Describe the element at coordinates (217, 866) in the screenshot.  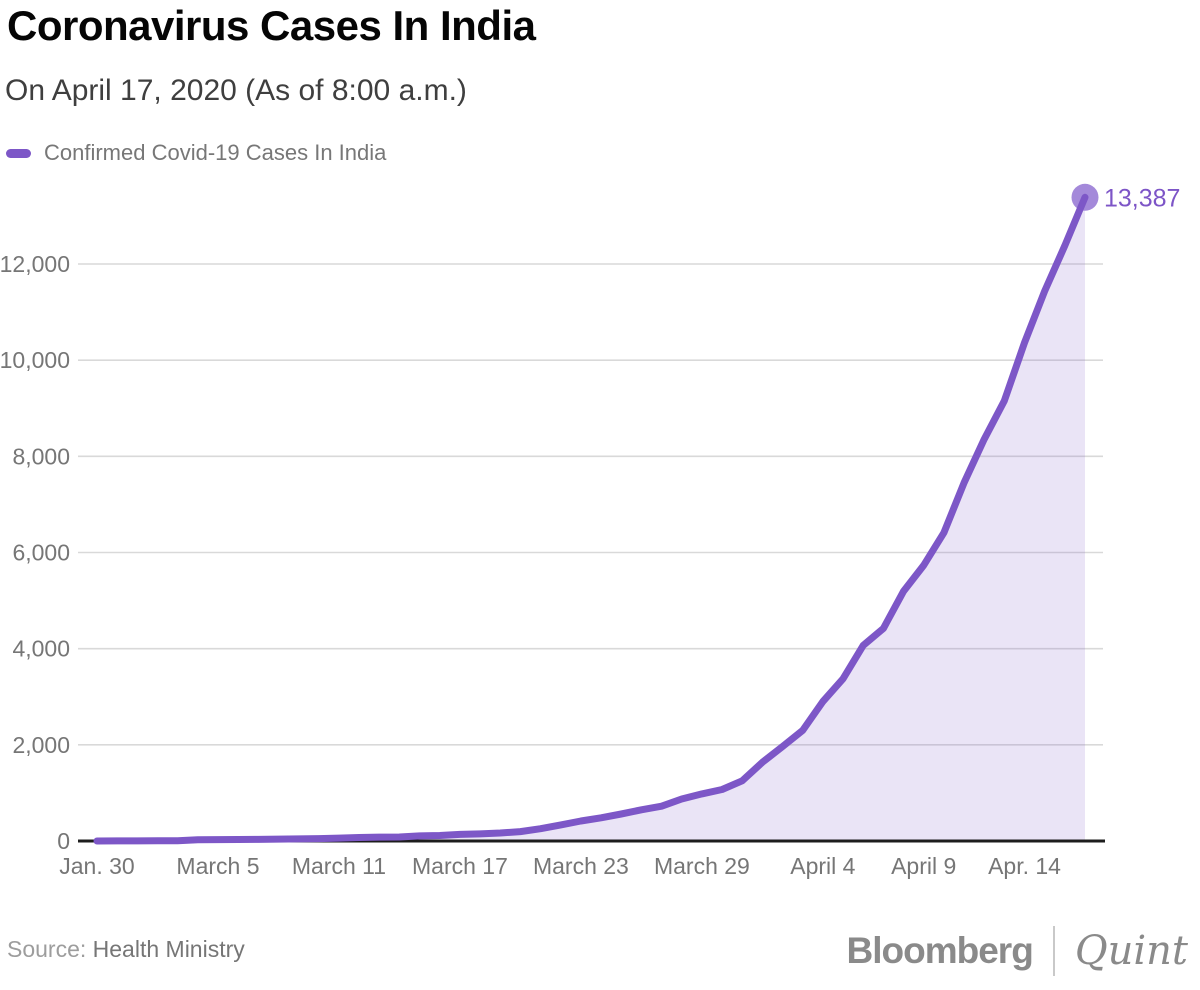
I see `x-axis-tick-label: March 5` at that location.